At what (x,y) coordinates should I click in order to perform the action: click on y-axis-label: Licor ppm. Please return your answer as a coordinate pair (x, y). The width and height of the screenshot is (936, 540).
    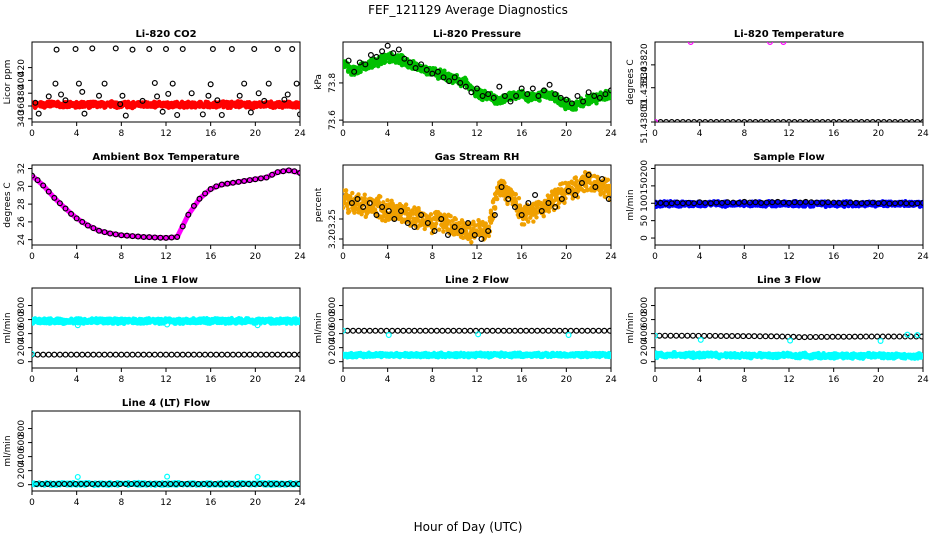
    Looking at the image, I should click on (8, 82).